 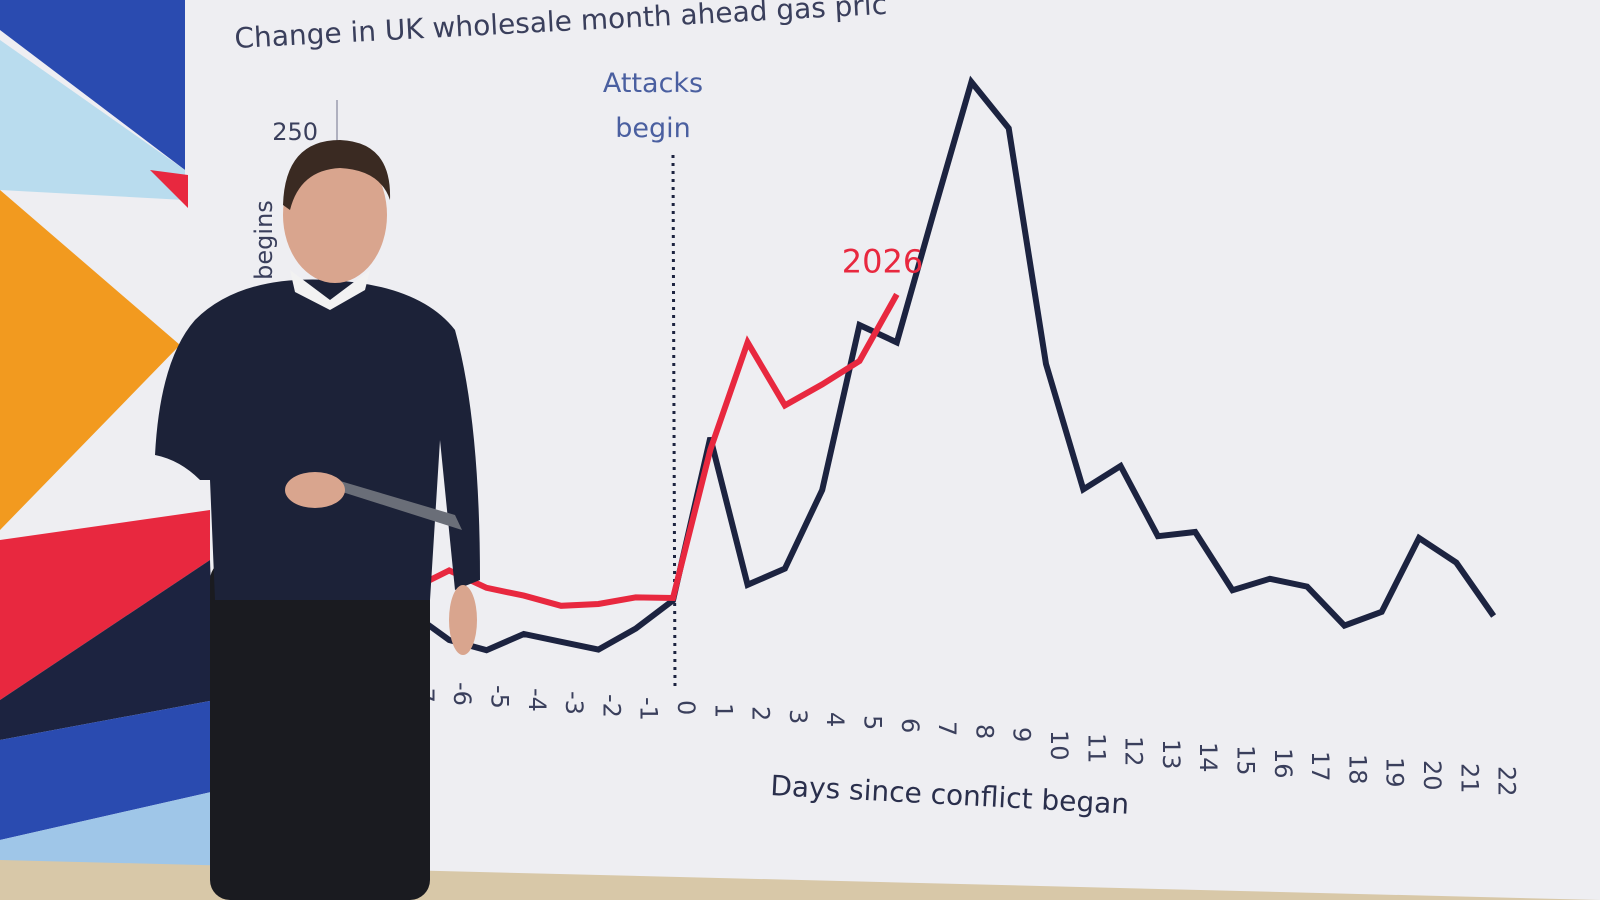 What do you see at coordinates (873, 722) in the screenshot?
I see `x-tick-label: 5` at bounding box center [873, 722].